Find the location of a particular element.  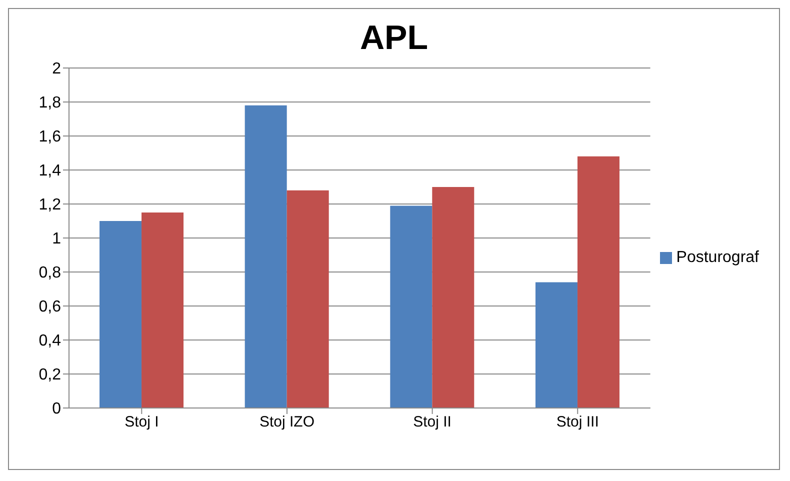

y-tick-label: 1,4 is located at coordinates (50, 171).